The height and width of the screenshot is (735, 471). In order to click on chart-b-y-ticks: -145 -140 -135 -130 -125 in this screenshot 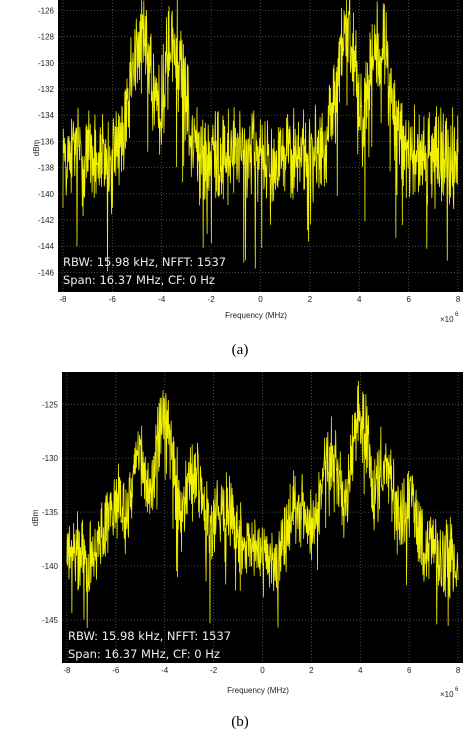, I will do `click(50, 512)`.